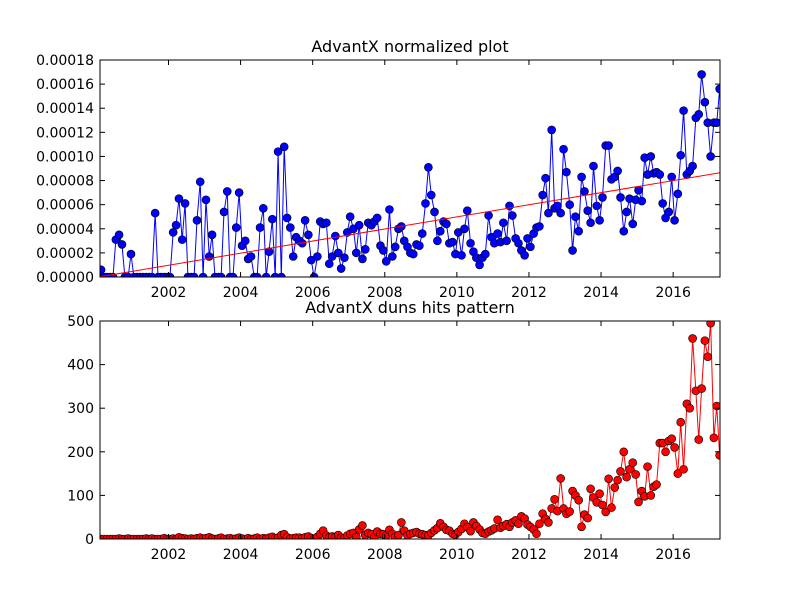 This screenshot has height=600, width=800. I want to click on x-tick-label: 2002, so click(169, 555).